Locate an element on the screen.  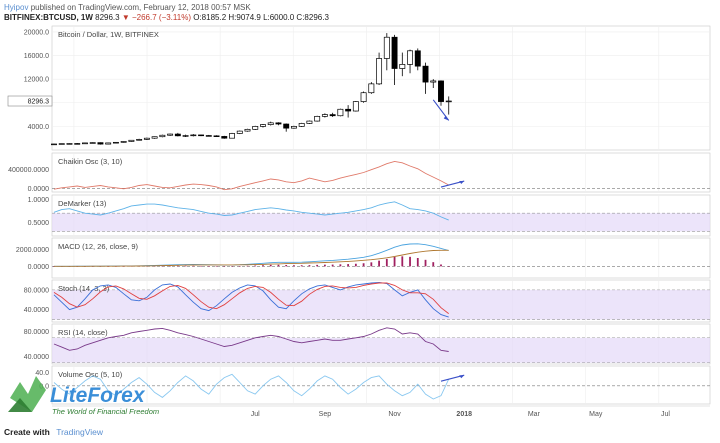
x-tick-label: Nov is located at coordinates (394, 414).